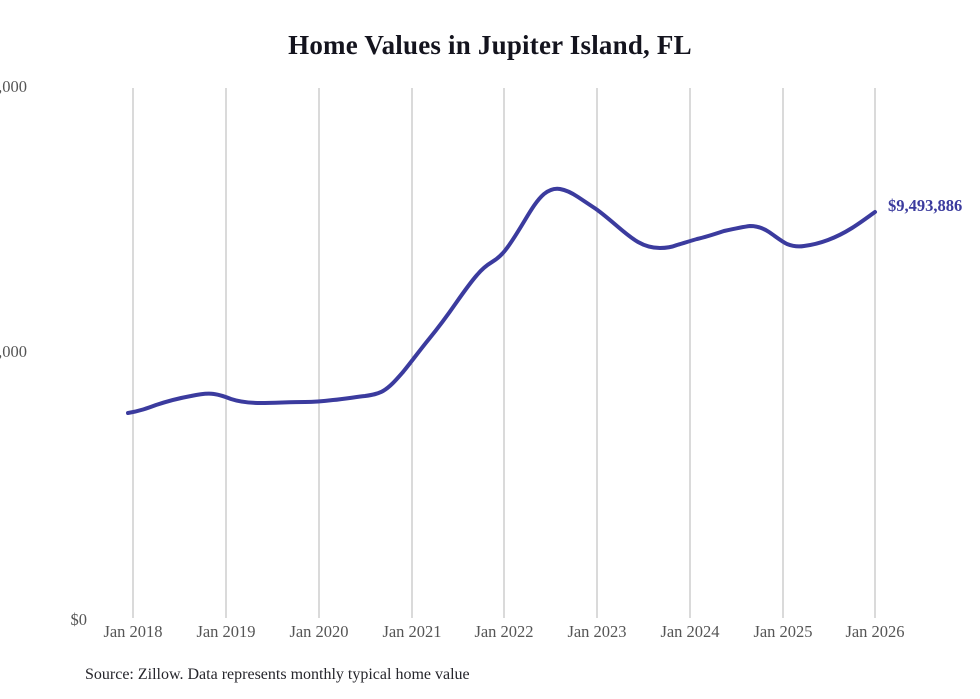 This screenshot has width=980, height=699. Describe the element at coordinates (783, 631) in the screenshot. I see `x-axis-tick-label-jan-2025: Jan 2025` at that location.